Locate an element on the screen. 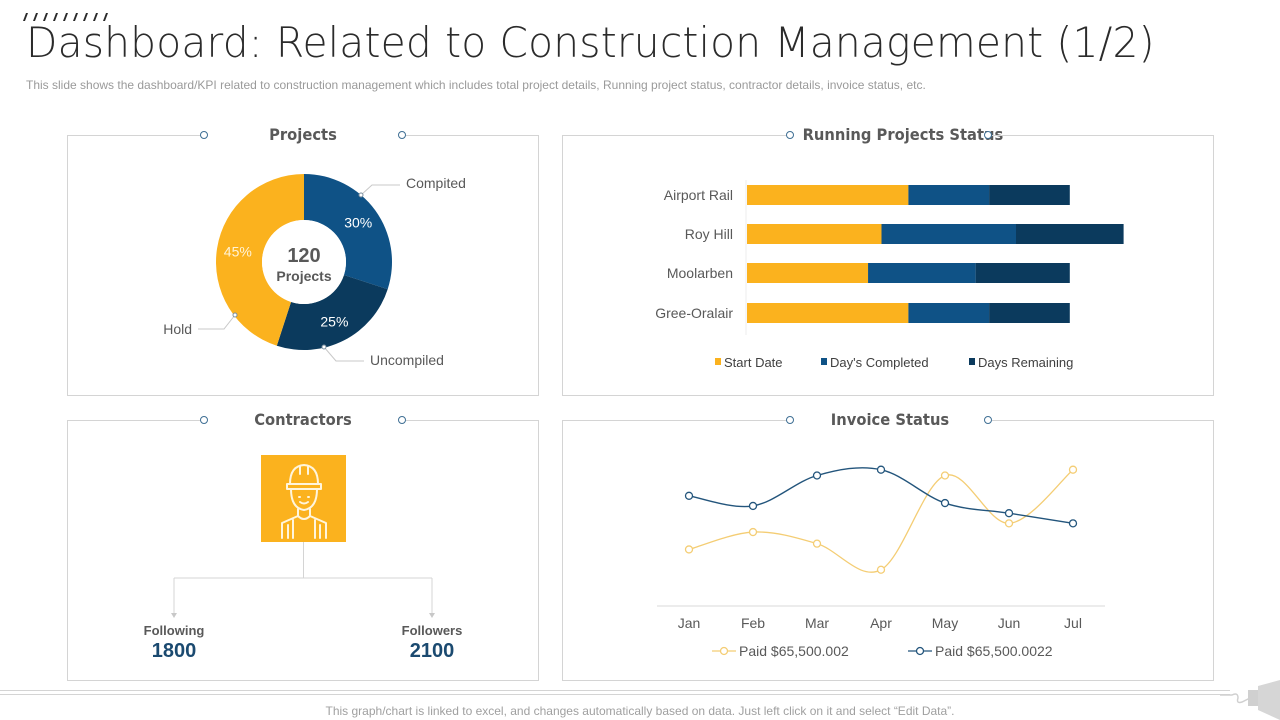 The height and width of the screenshot is (720, 1280). running-projects-title: Running Projects Status is located at coordinates (903, 134).